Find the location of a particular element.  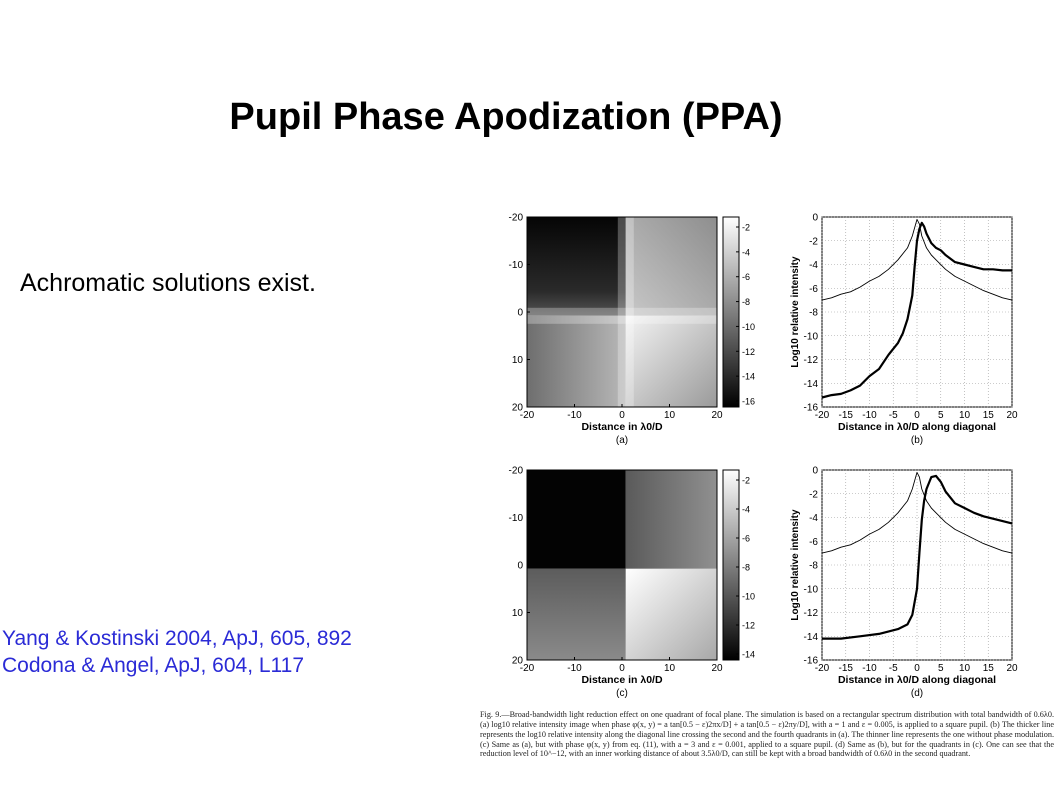

x-tick-label: 0 is located at coordinates (917, 668).